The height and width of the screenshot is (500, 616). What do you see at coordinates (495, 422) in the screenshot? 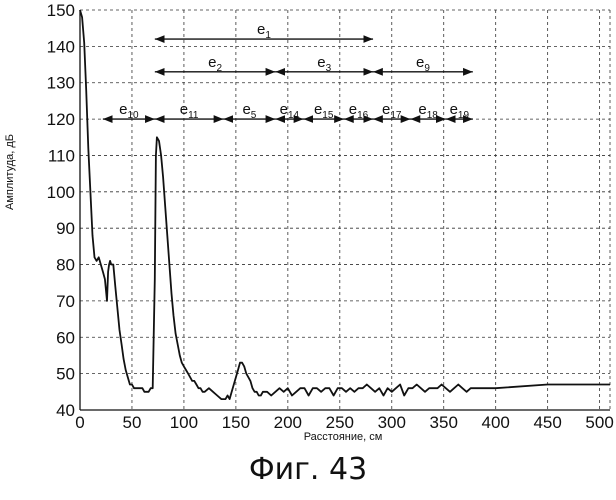
I see `x-tick-label: 400` at bounding box center [495, 422].